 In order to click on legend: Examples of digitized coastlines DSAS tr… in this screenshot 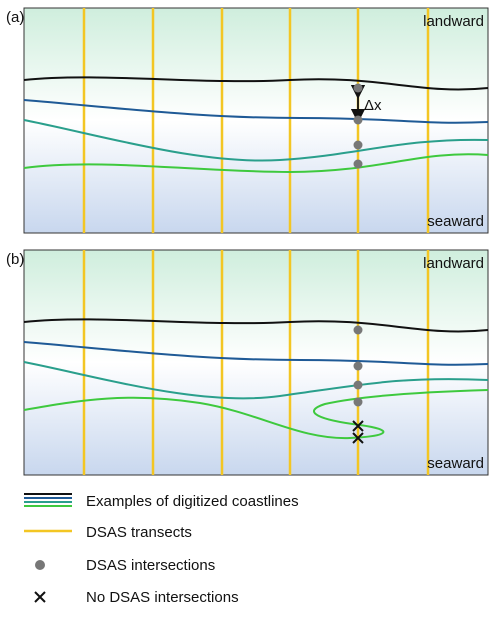, I will do `click(161, 549)`.